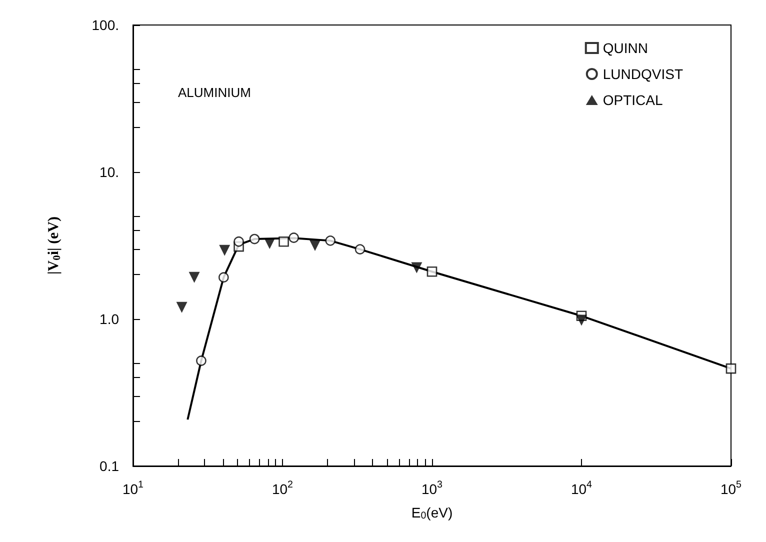  Describe the element at coordinates (110, 319) in the screenshot. I see `y-tick-label: 1.0` at that location.